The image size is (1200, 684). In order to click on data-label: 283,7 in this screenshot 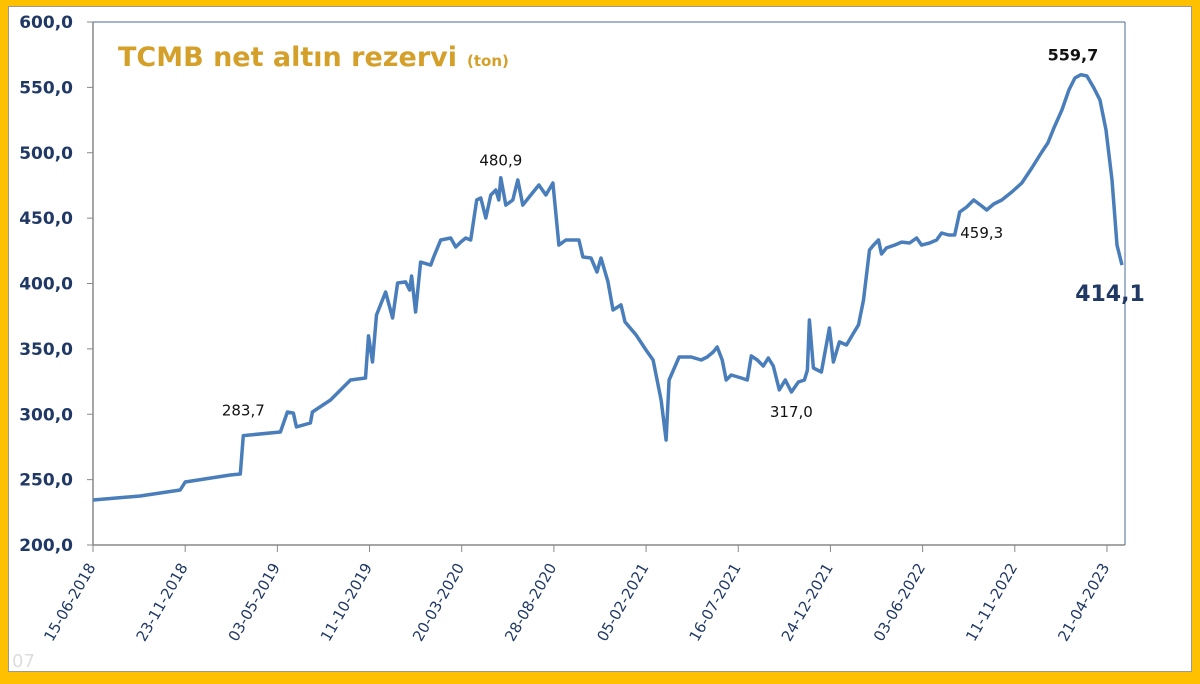, I will do `click(243, 411)`.